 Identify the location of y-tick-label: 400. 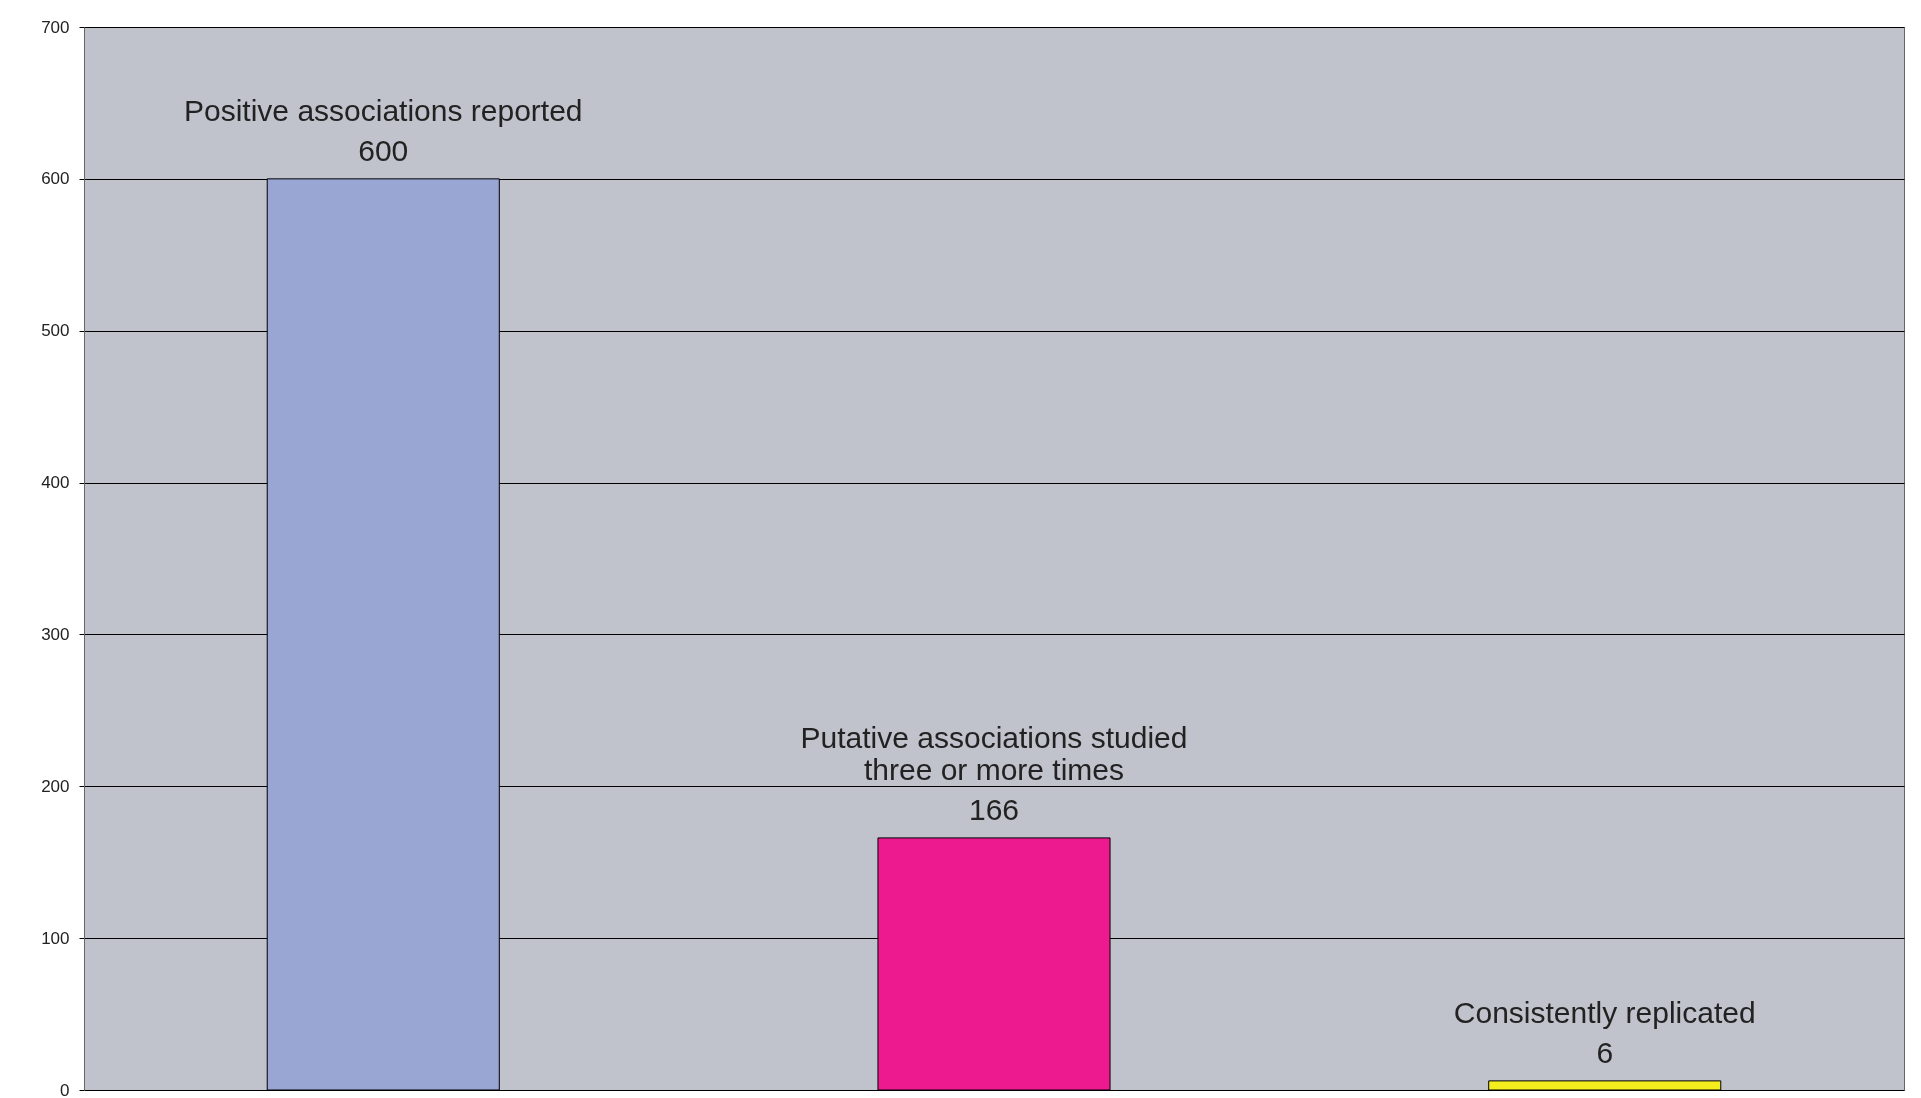
(55, 483).